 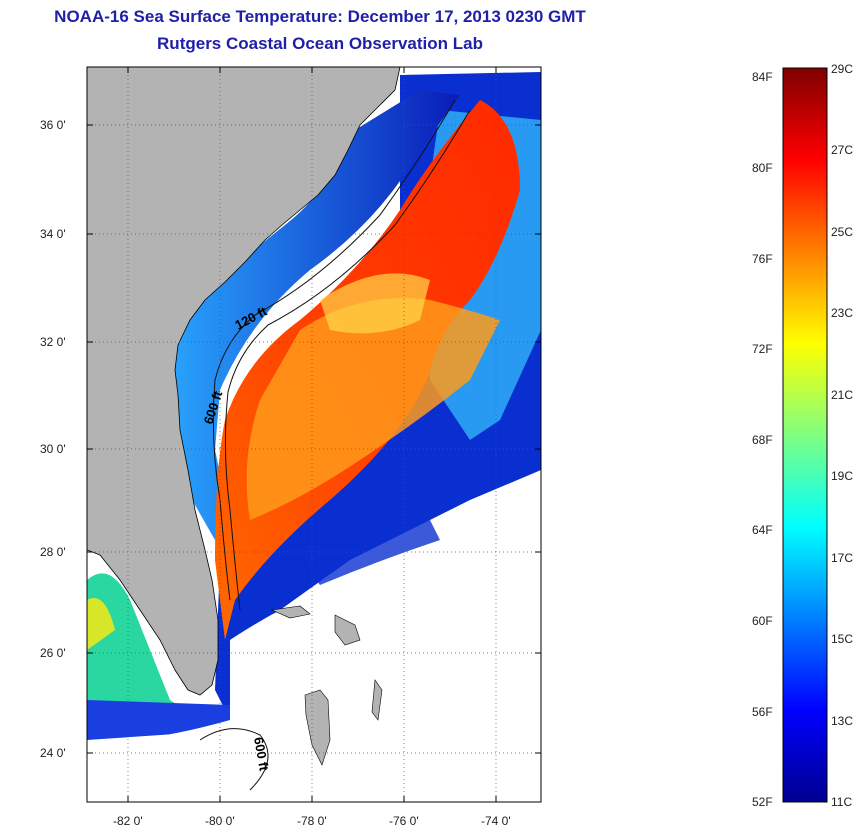 What do you see at coordinates (842, 395) in the screenshot?
I see `colorbar-c-label: 21C` at bounding box center [842, 395].